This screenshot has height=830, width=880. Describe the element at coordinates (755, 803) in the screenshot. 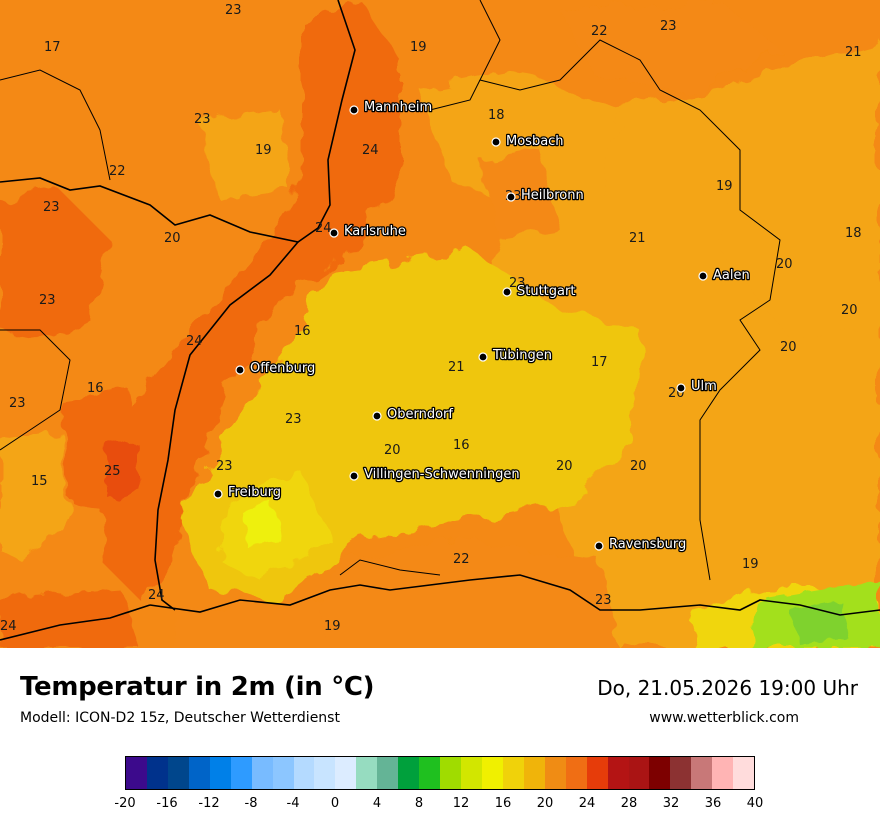

I see `legend-tick-label: 40` at that location.